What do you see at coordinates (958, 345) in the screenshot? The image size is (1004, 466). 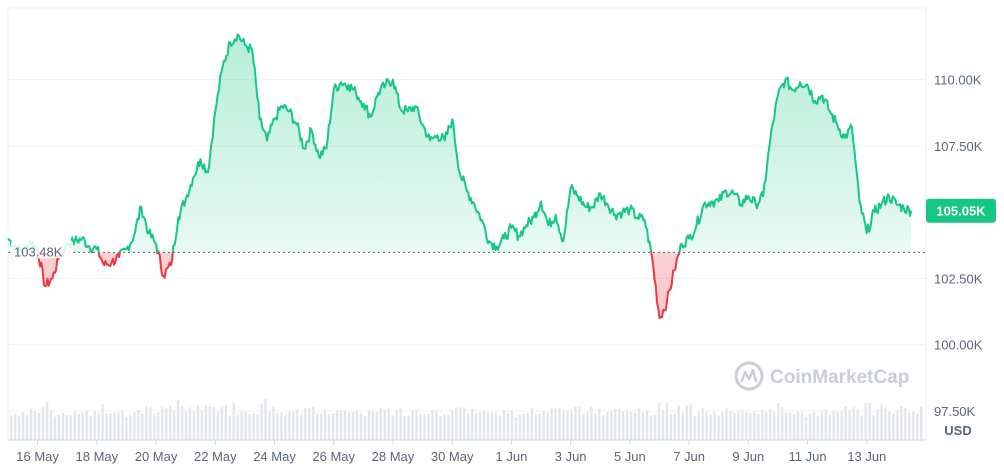 I see `y-tick-label: 100.00K` at bounding box center [958, 345].